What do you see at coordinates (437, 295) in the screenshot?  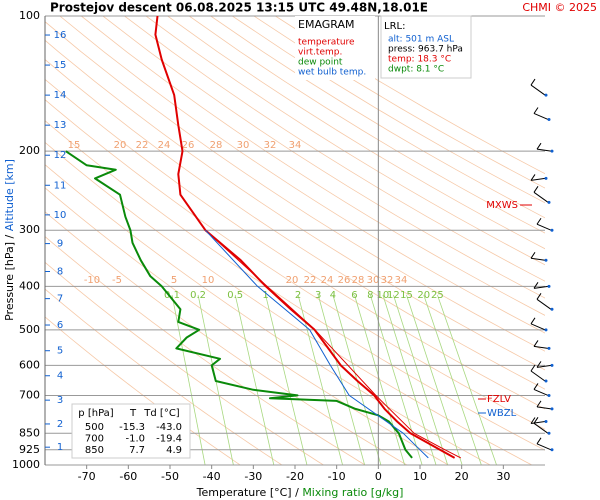 I see `mixing-ratio-label: 25` at bounding box center [437, 295].